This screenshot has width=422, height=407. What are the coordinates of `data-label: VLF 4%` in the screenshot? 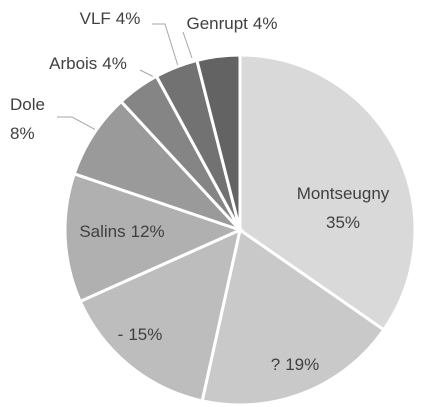 It's located at (110, 18).